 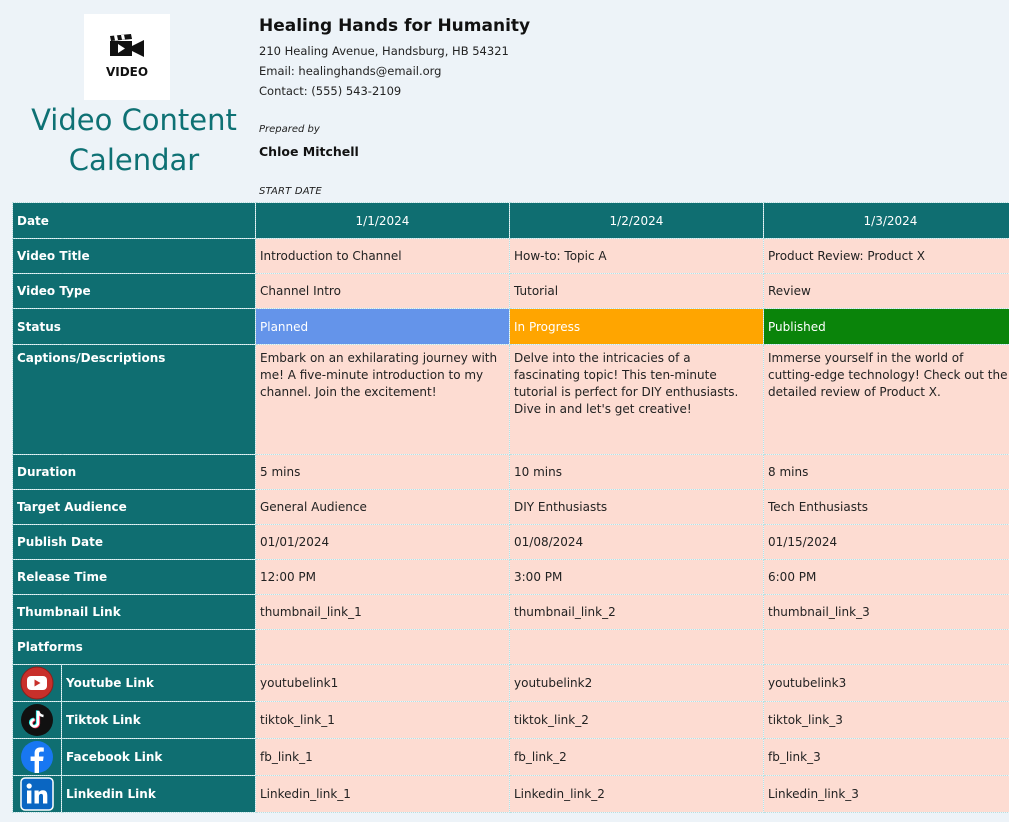 I want to click on row-label-facebook-link: Facebook Link, so click(x=158, y=757).